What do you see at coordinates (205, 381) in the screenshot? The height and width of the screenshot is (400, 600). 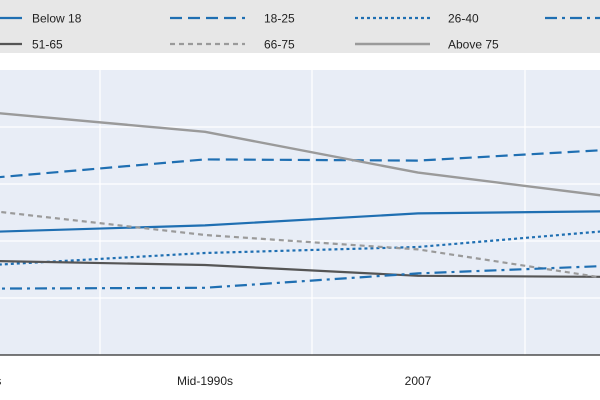 I see `x-tick-label: Mid-1990s` at bounding box center [205, 381].